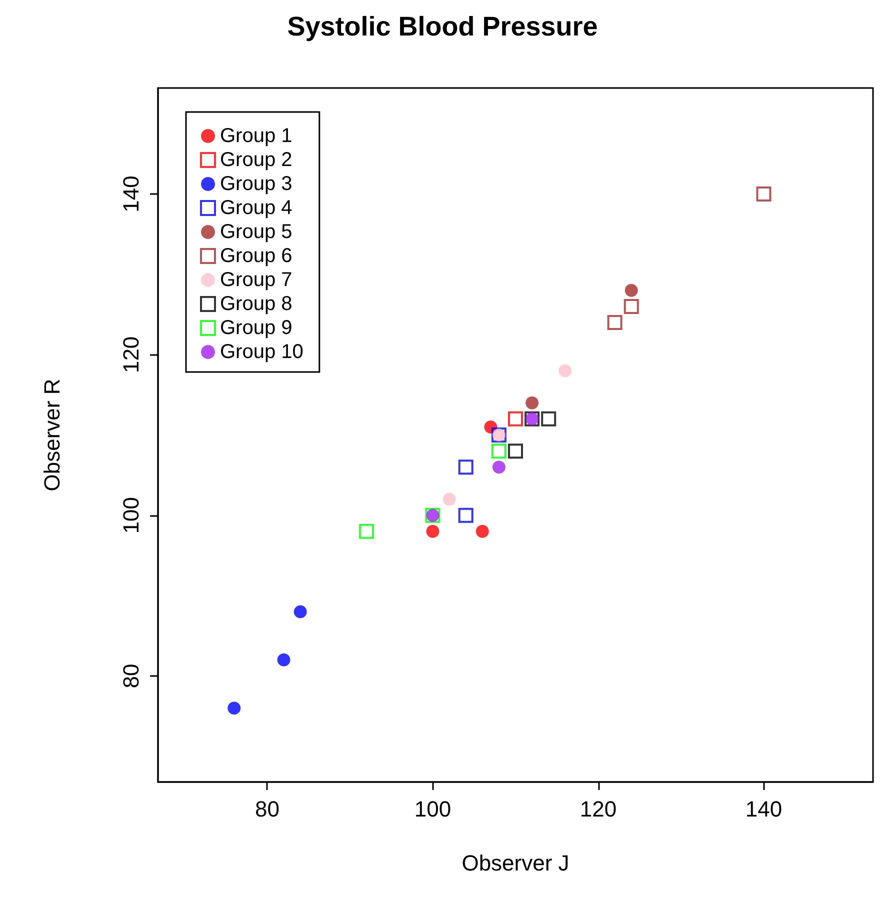 Image resolution: width=885 pixels, height=906 pixels. Describe the element at coordinates (256, 208) in the screenshot. I see `legend-label: Group 4` at that location.